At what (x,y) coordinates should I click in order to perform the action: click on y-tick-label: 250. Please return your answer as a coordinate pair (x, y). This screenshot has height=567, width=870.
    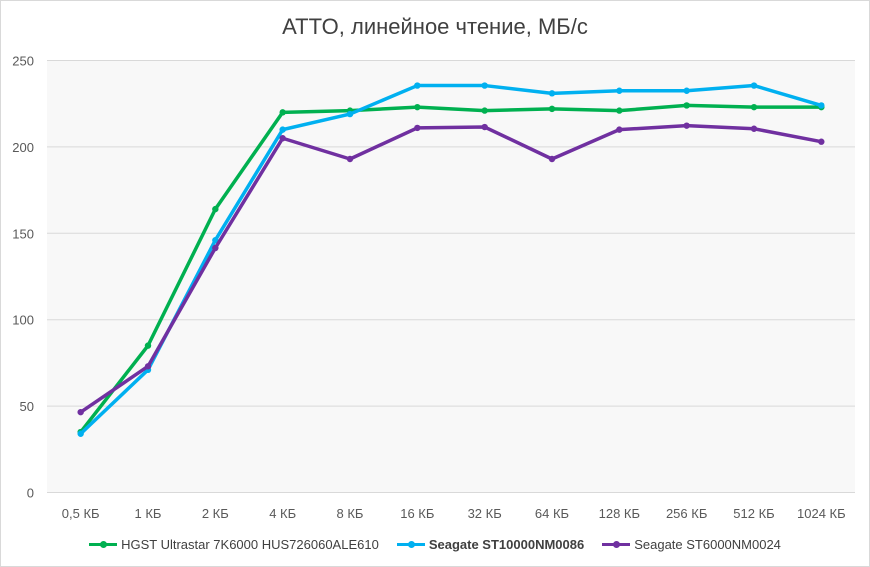
    Looking at the image, I should click on (23, 61).